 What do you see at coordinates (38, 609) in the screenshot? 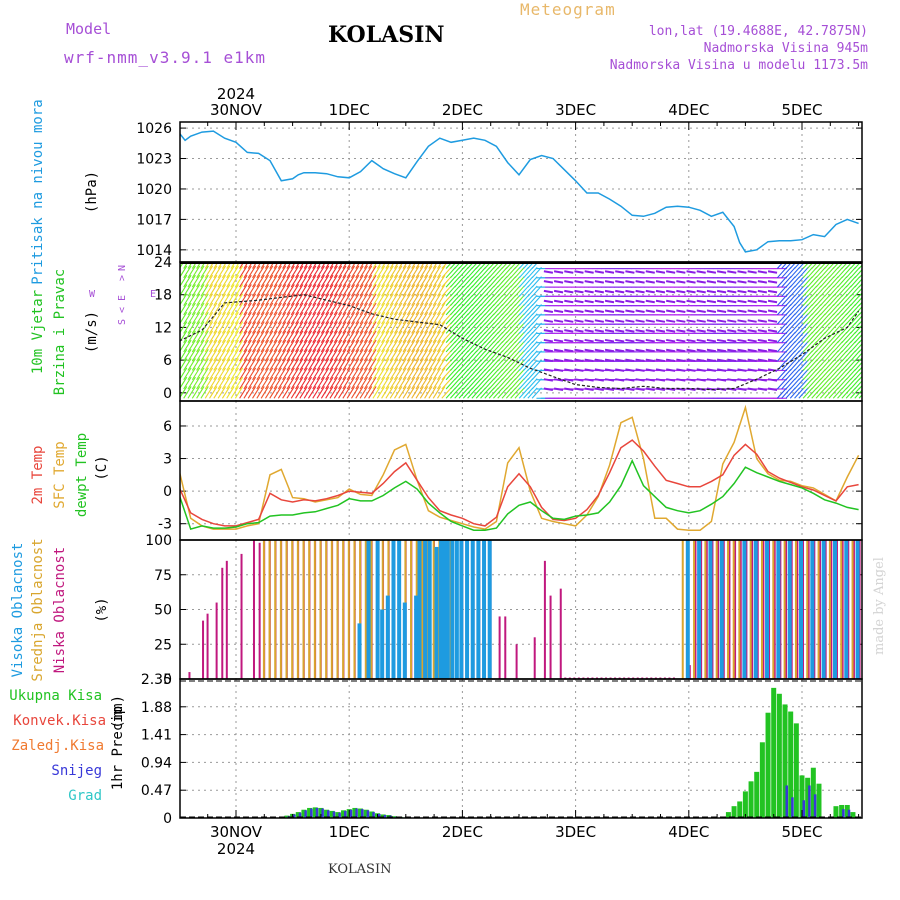
I see `mid-cloud-axis-title: Srednja Oblacnost` at bounding box center [38, 609].